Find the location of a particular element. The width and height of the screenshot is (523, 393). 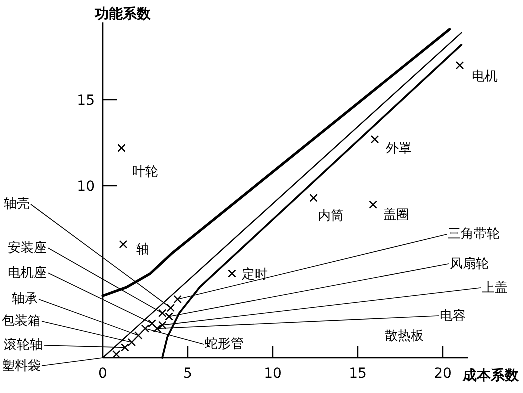

annotation: 轴 is located at coordinates (143, 250).